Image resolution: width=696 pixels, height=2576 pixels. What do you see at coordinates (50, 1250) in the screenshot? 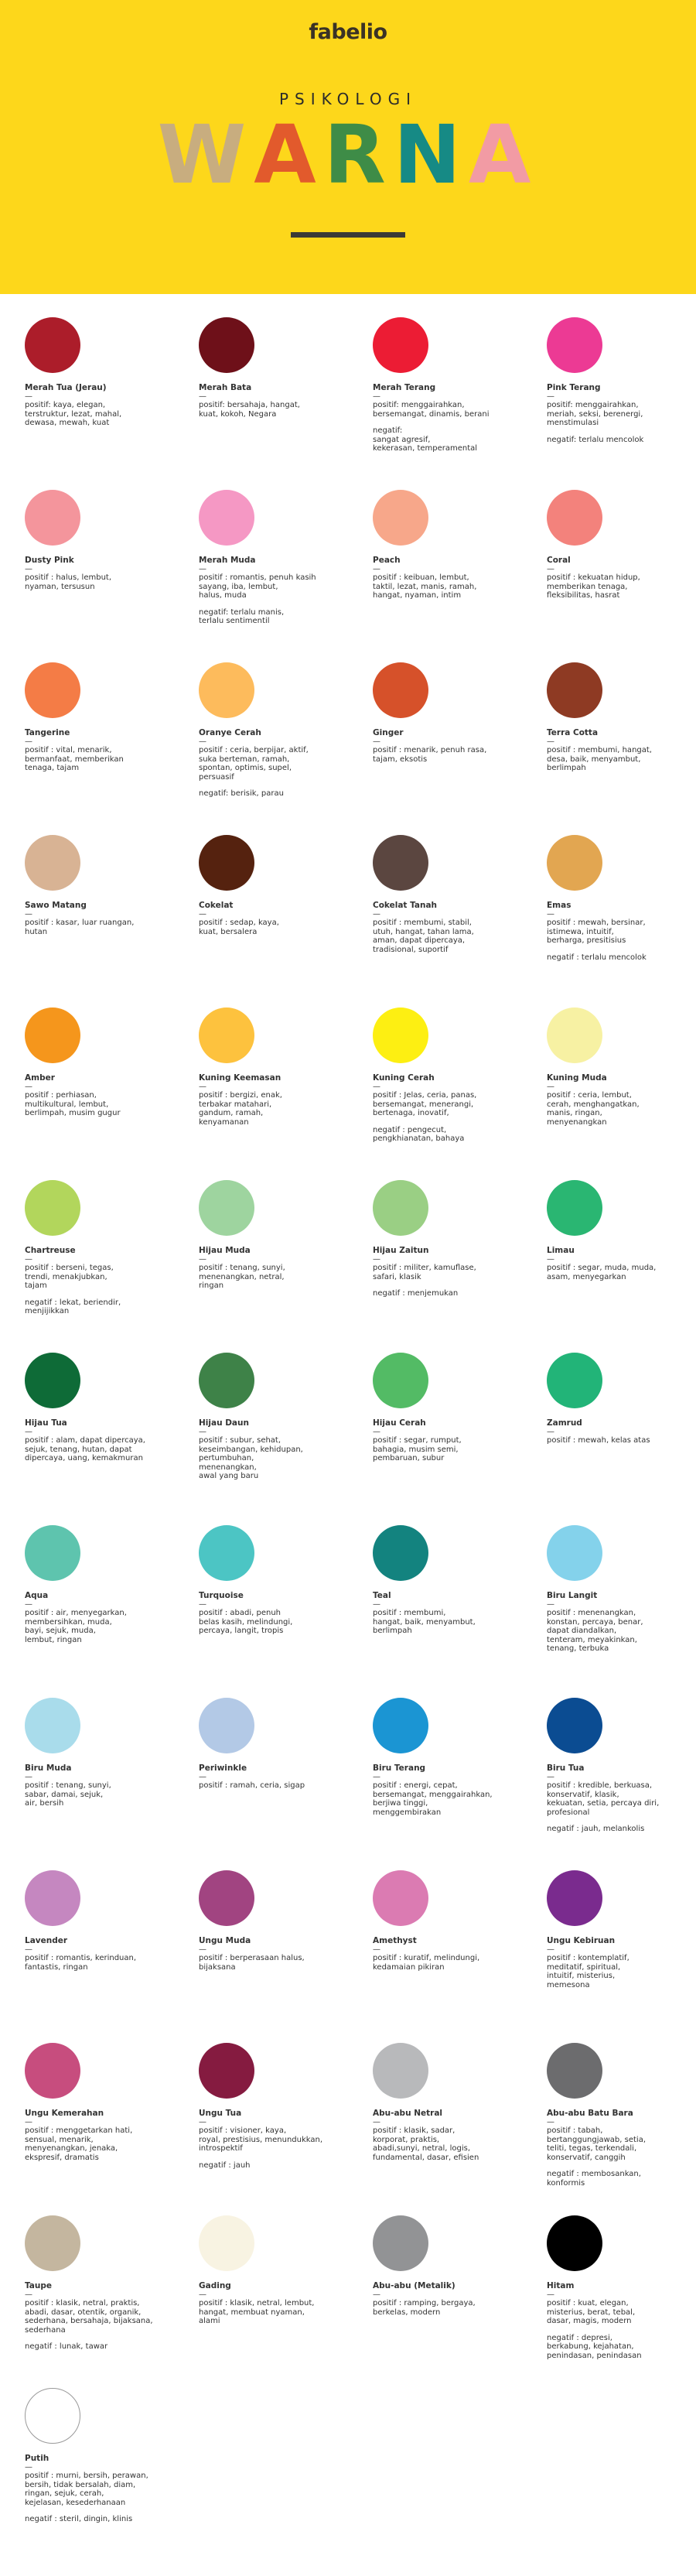
I see `color-name: Chartreuse` at bounding box center [50, 1250].